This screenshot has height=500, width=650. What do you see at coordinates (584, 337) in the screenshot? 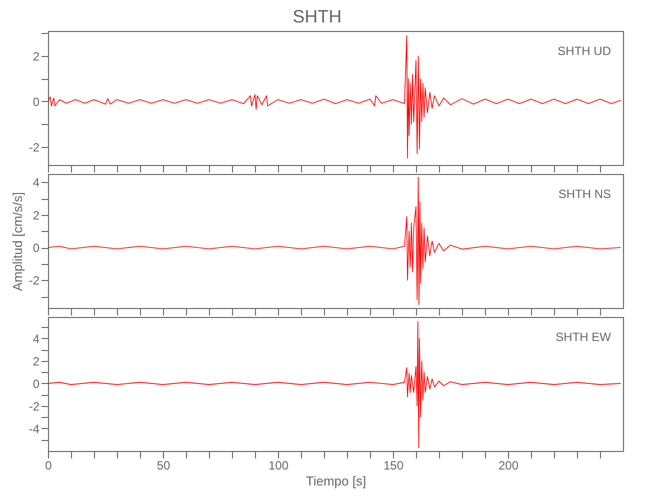
I see `annotation: SHTH EW` at bounding box center [584, 337].